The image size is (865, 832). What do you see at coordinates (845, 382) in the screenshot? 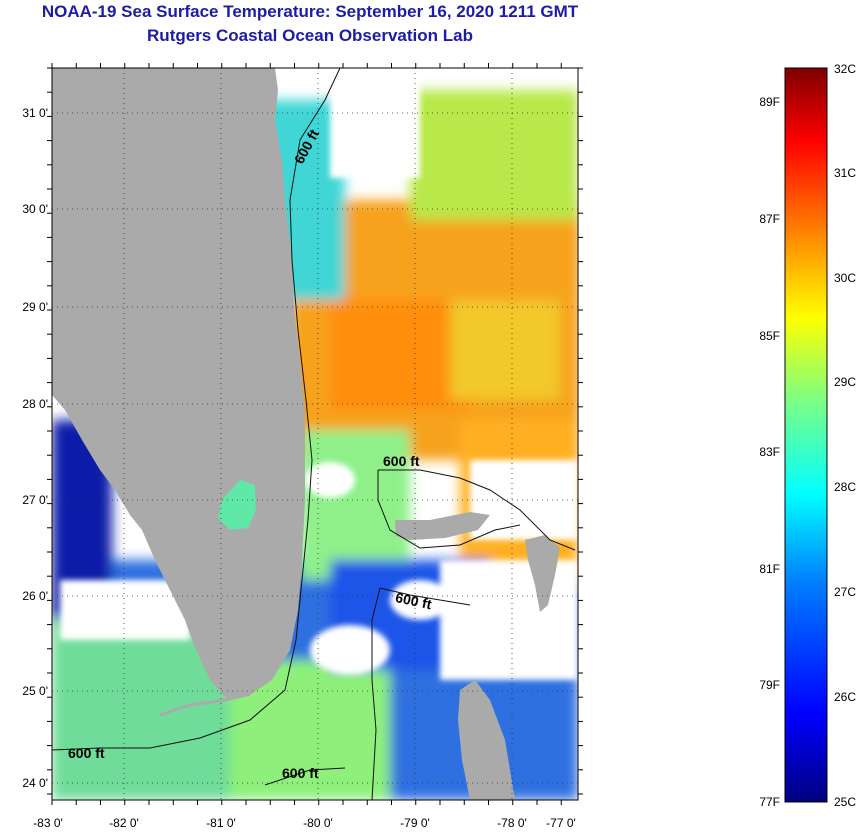
I see `colorbar-label-c: 29C` at bounding box center [845, 382].